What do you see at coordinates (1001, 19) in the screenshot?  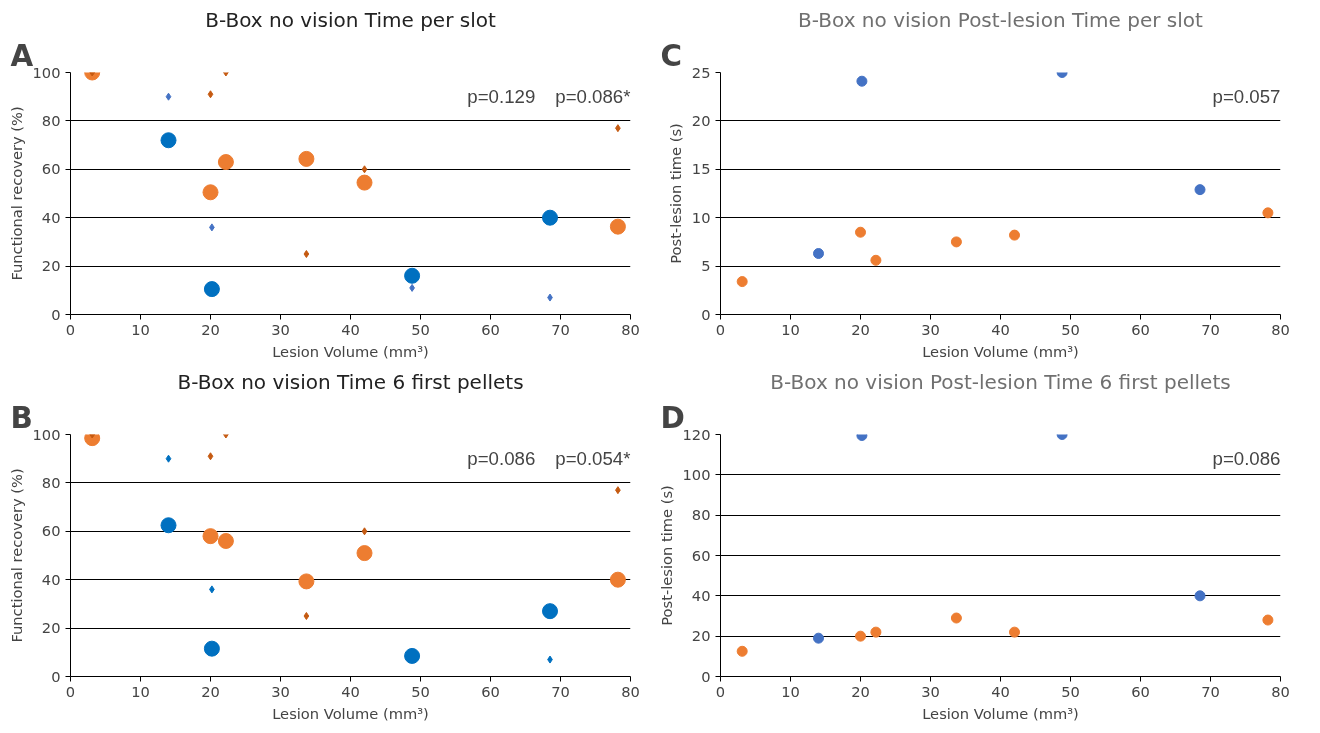 I see `chart-title: B-Box no vision Post-lesion Time per slot` at bounding box center [1001, 19].